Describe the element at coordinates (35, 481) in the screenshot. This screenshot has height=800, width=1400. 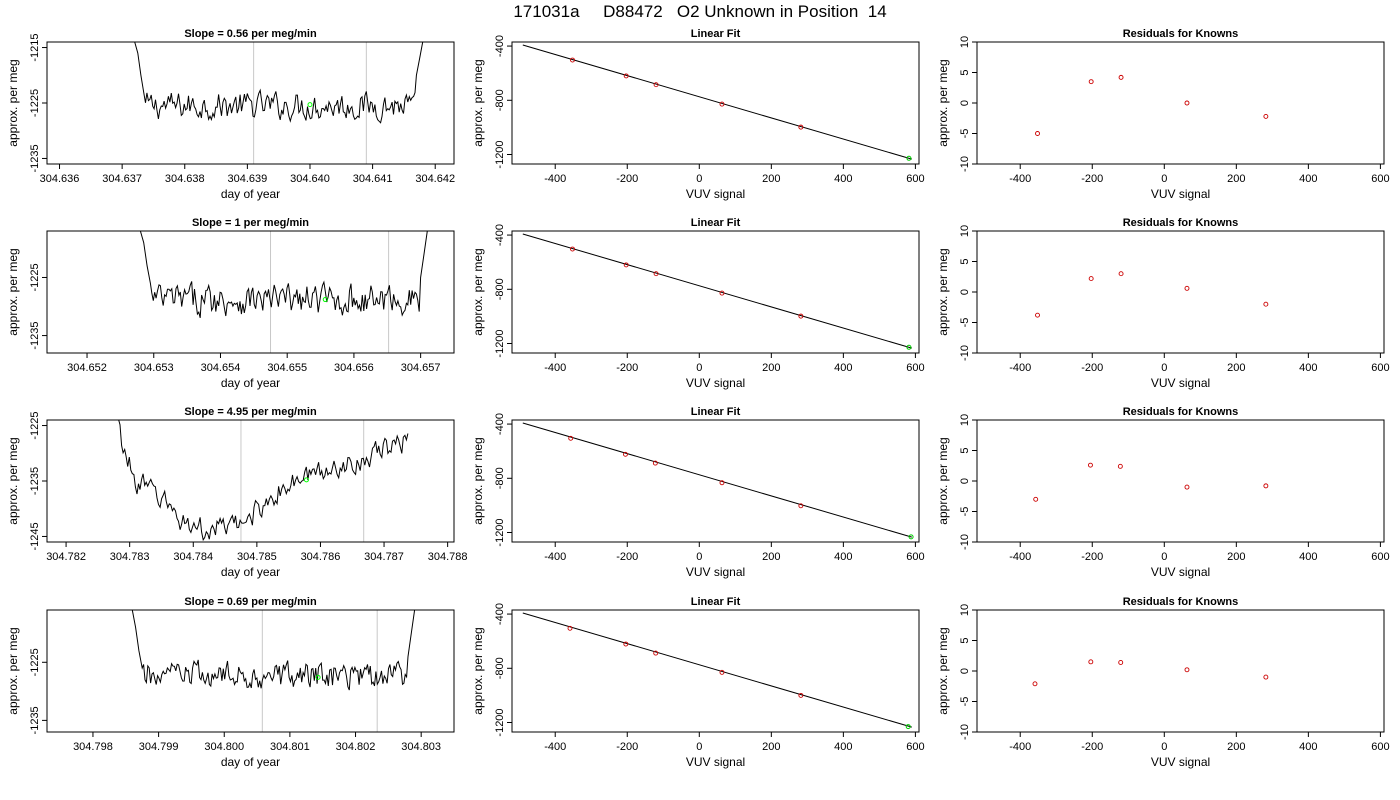
I see `y-tick-label: -1235` at that location.